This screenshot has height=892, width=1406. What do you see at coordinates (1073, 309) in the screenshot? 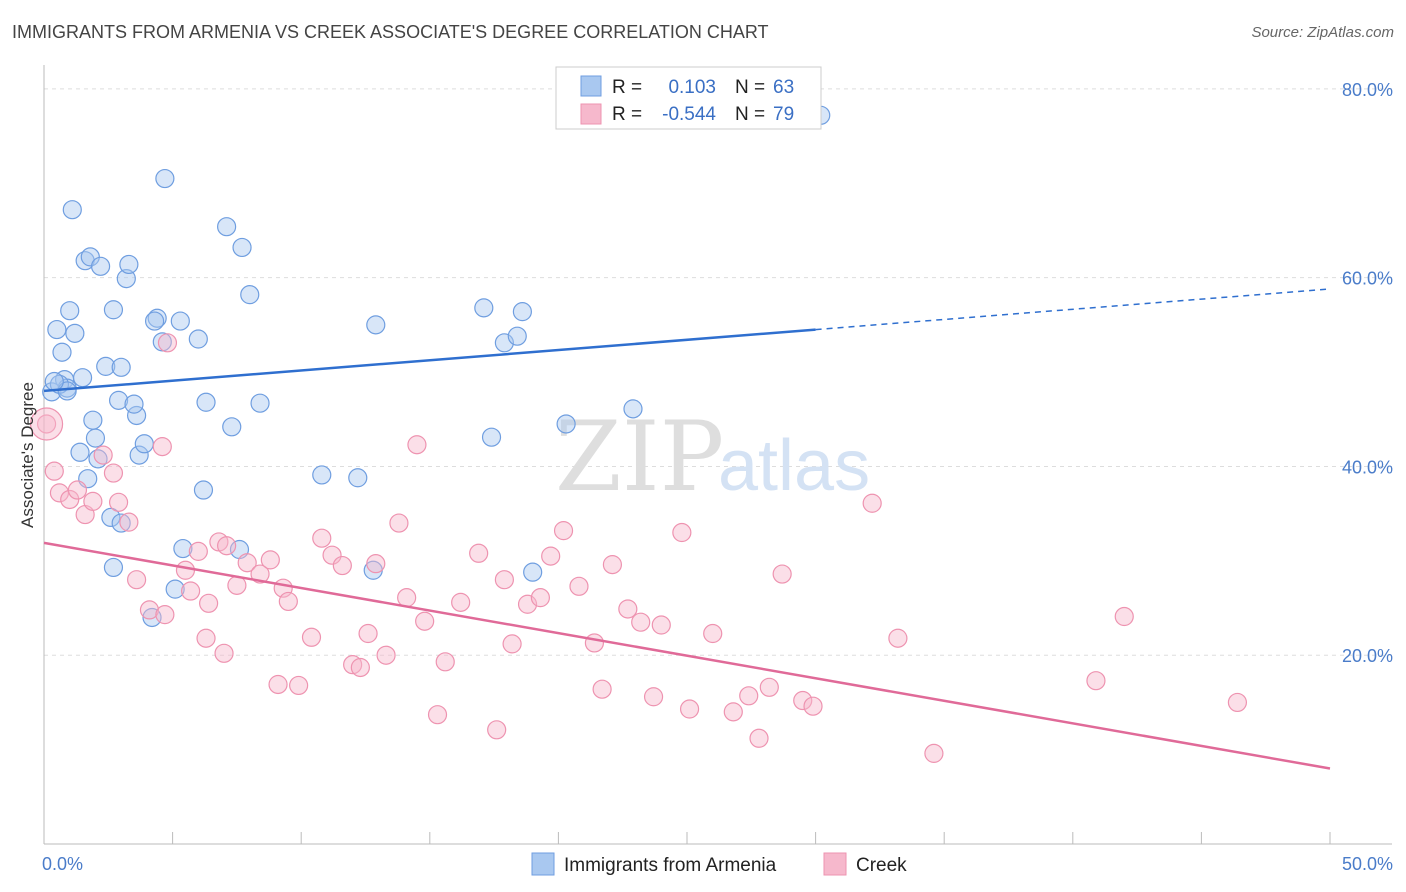
I see `armenia-trend-line-projection` at bounding box center [1073, 309].